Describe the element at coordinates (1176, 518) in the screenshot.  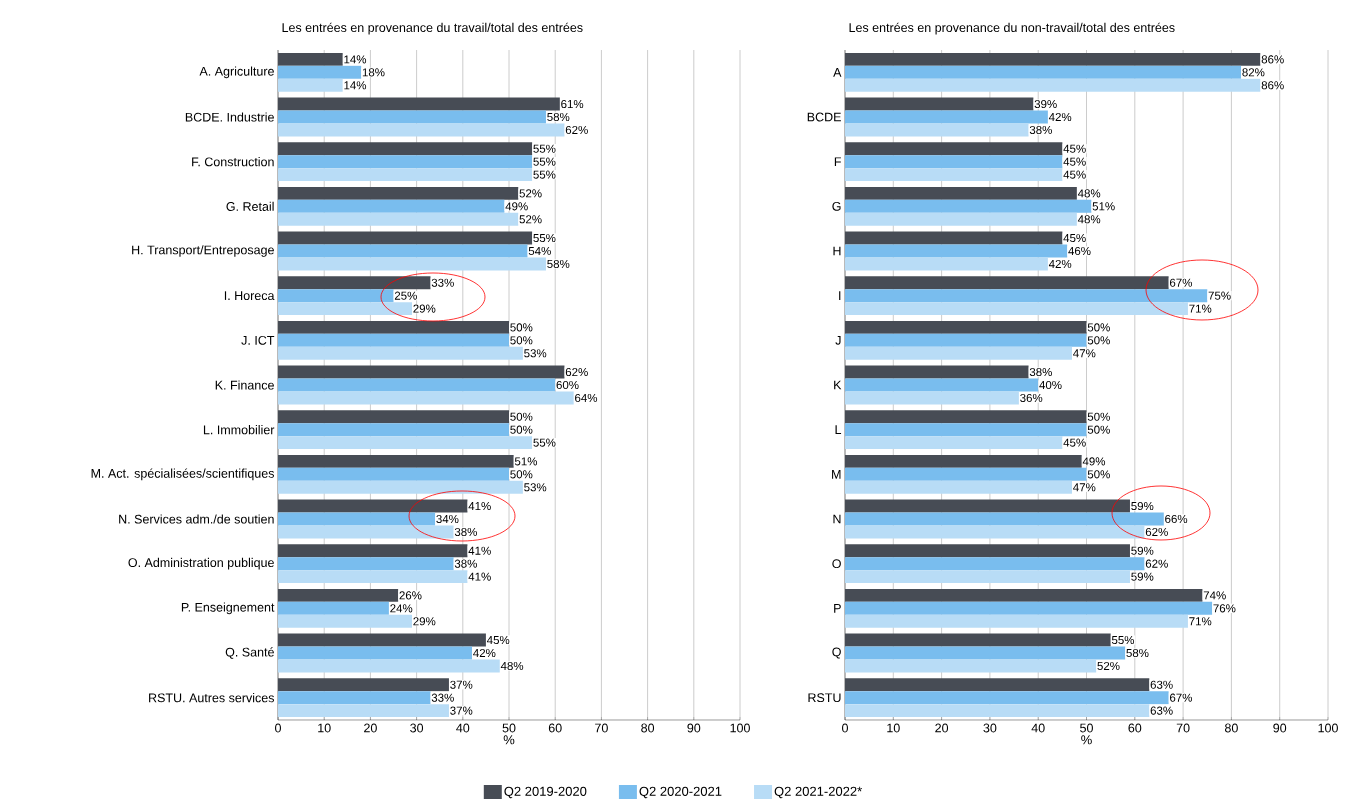
I see `data-label: 66%` at that location.